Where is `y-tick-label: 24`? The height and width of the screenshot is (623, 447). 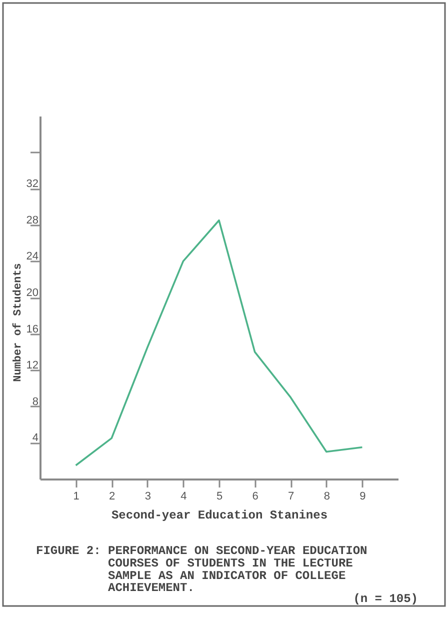
y-tick-label: 24 is located at coordinates (32, 256).